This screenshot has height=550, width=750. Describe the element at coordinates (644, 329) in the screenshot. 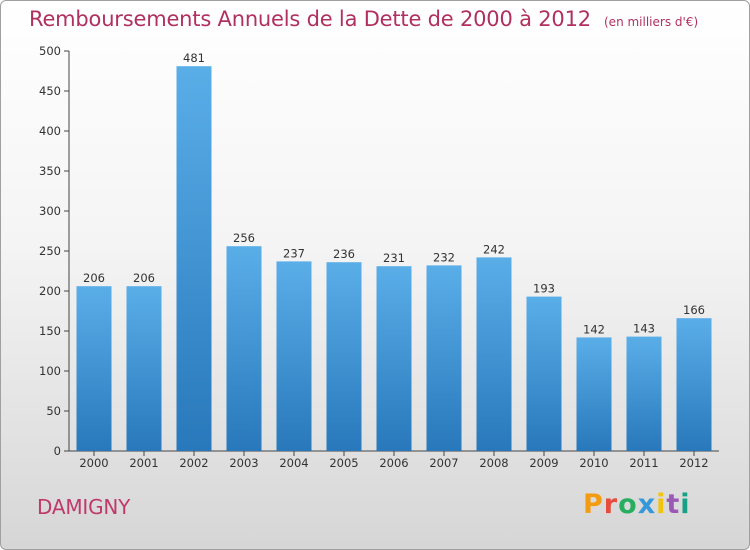

I see `bar-value-label: 143` at that location.